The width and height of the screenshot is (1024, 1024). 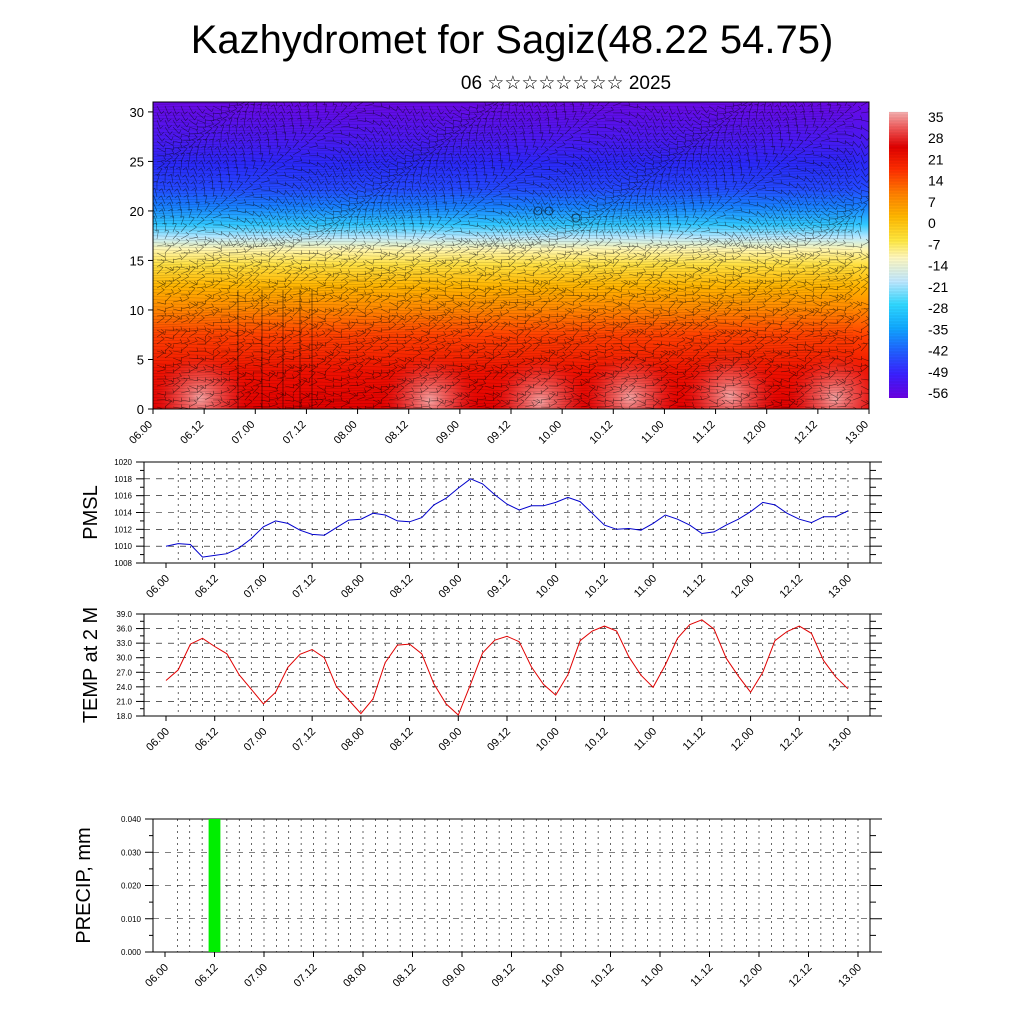 I want to click on colorbar-label: -56, so click(x=938, y=393).